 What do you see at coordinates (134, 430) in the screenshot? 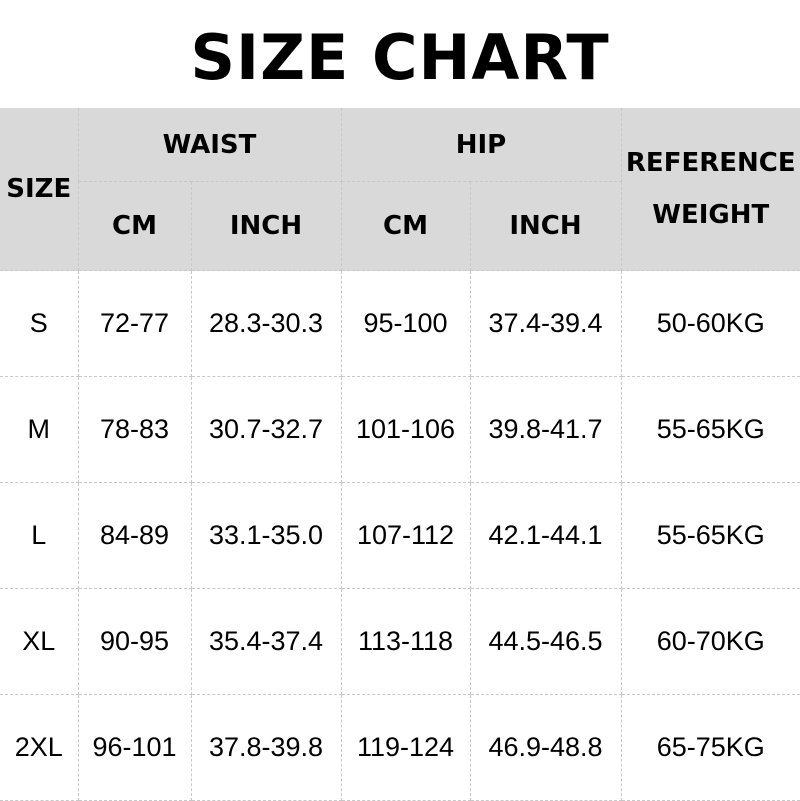
I see `cell-waist-cm: 78-83` at bounding box center [134, 430].